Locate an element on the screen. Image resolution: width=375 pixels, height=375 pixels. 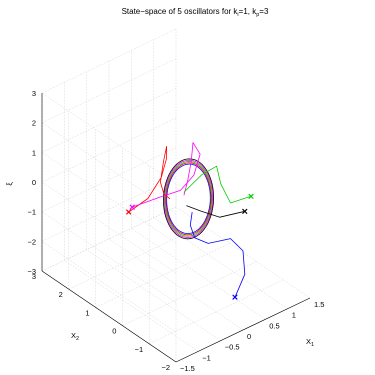
x2-axis-label: X2 is located at coordinates (75, 336).